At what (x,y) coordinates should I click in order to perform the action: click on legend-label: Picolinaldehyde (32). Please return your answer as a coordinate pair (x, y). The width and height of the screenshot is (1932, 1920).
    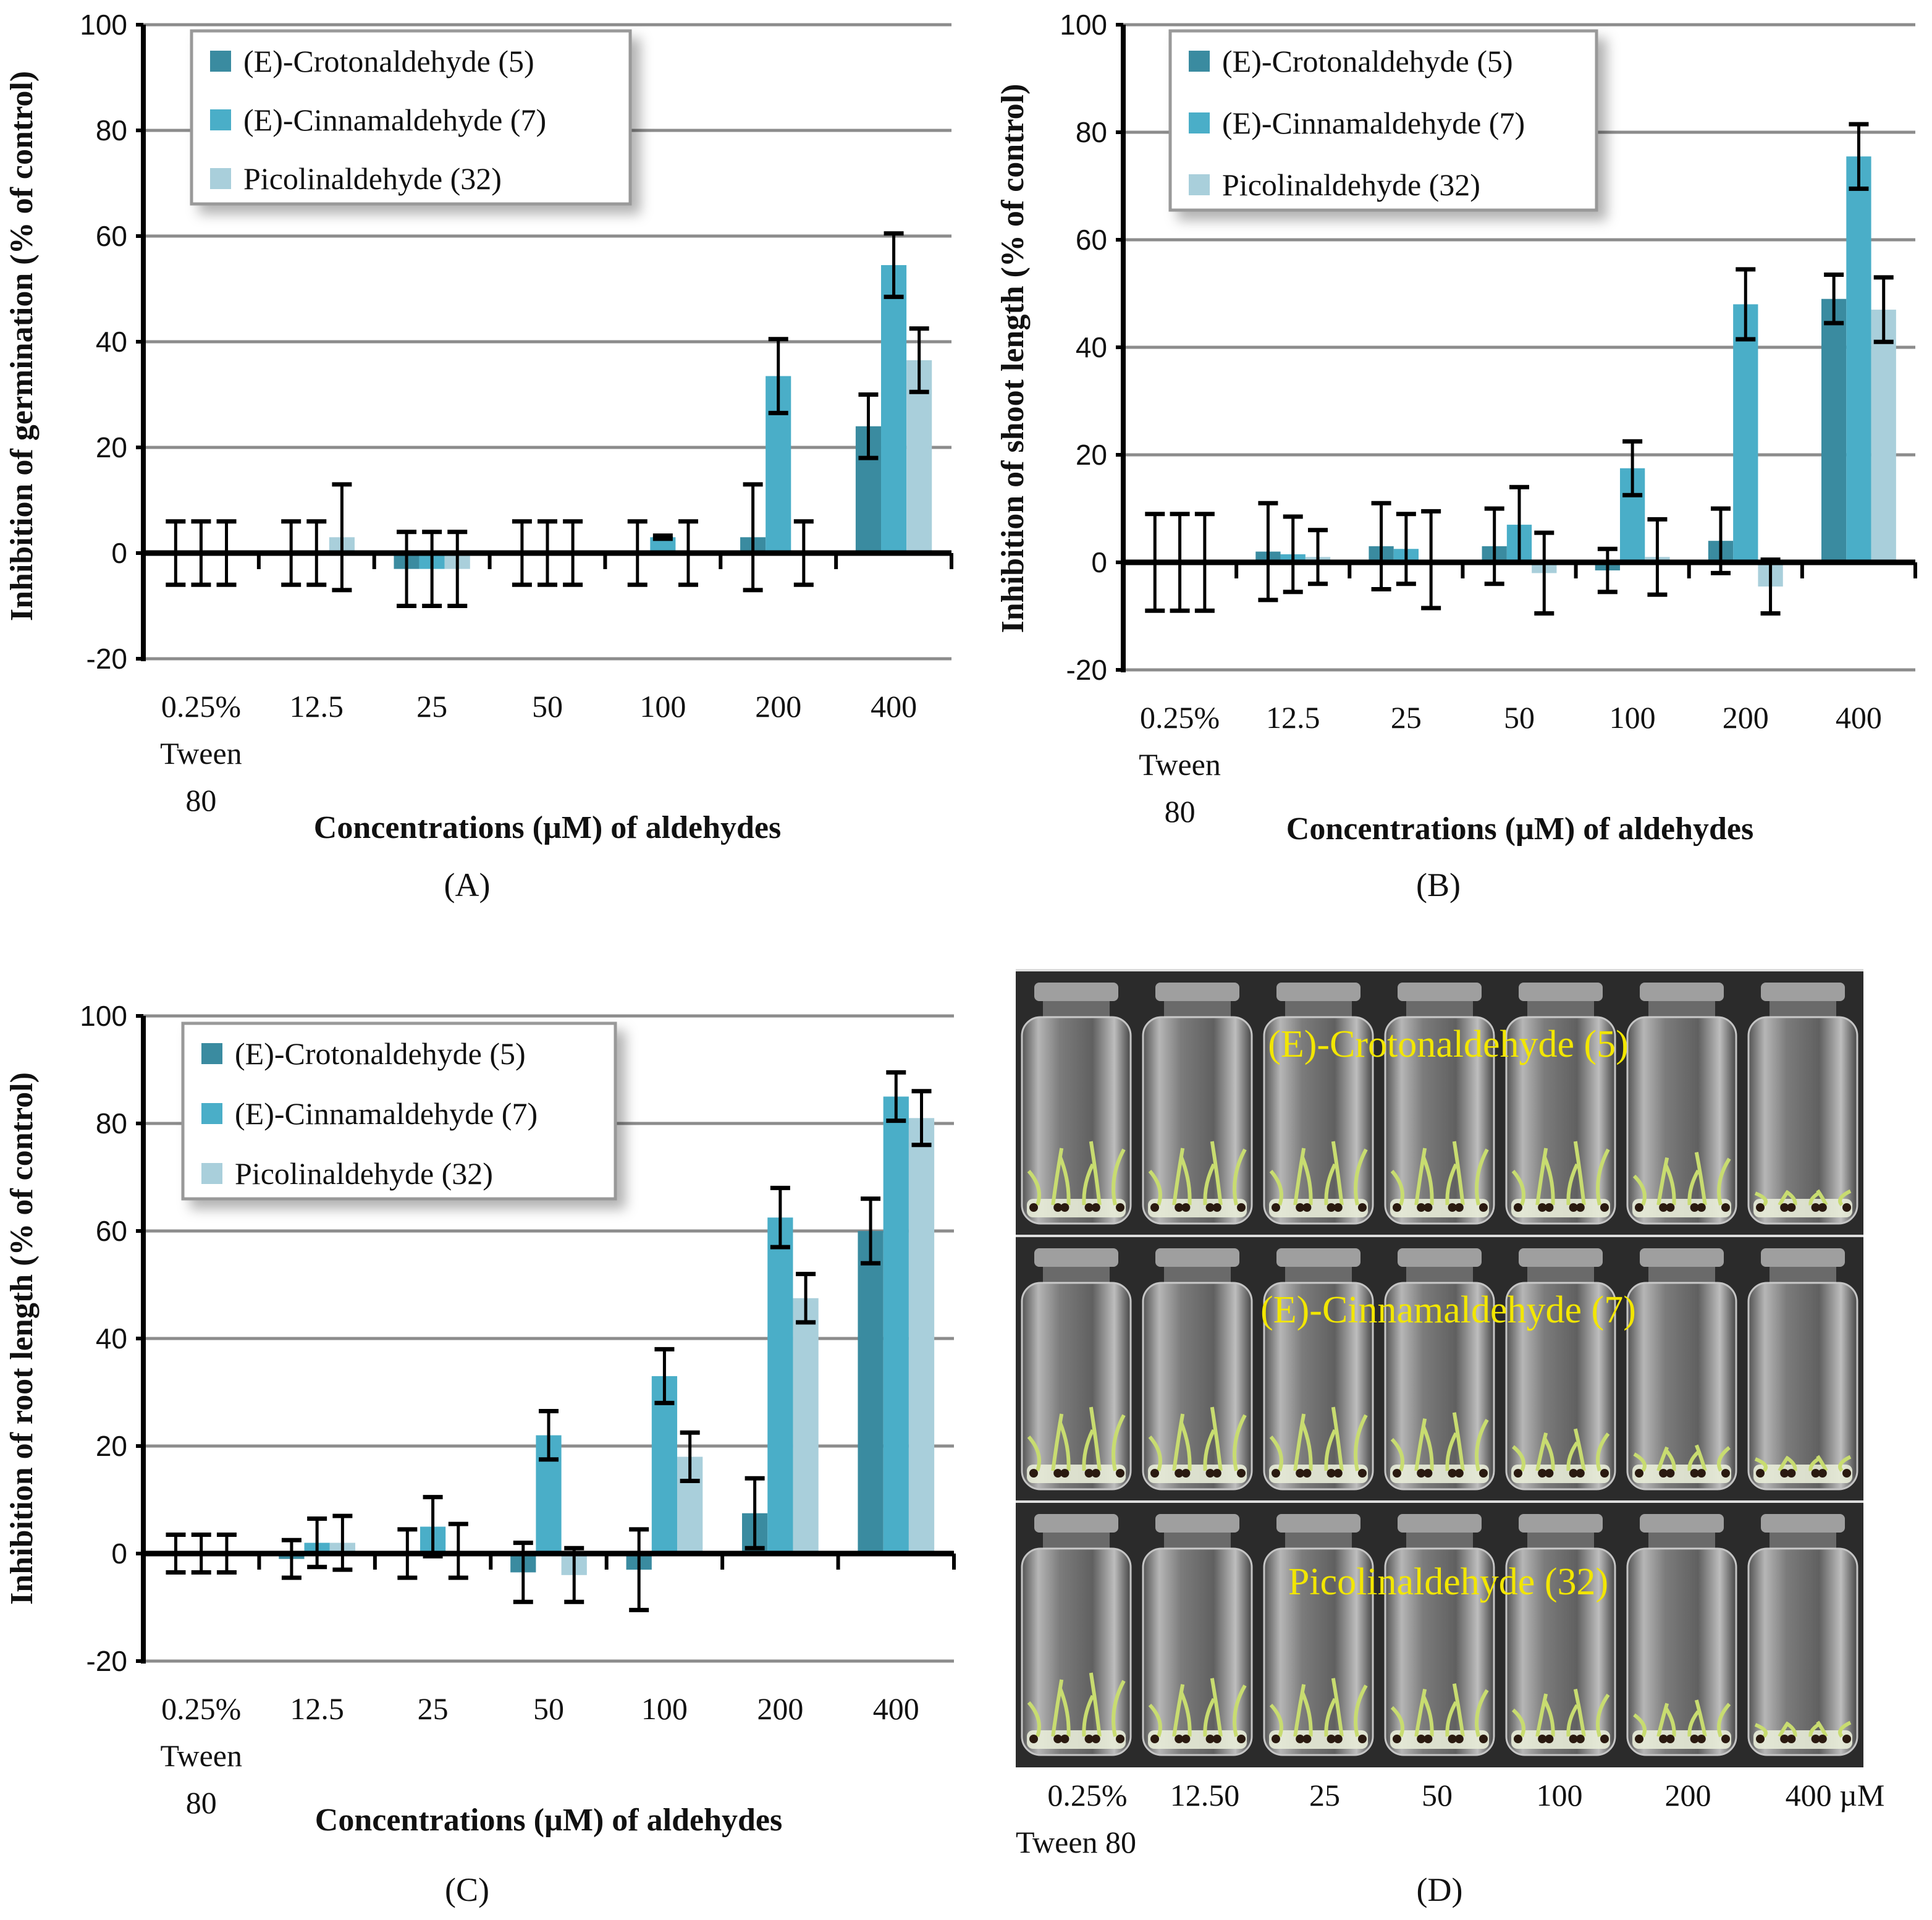
    Looking at the image, I should click on (1351, 184).